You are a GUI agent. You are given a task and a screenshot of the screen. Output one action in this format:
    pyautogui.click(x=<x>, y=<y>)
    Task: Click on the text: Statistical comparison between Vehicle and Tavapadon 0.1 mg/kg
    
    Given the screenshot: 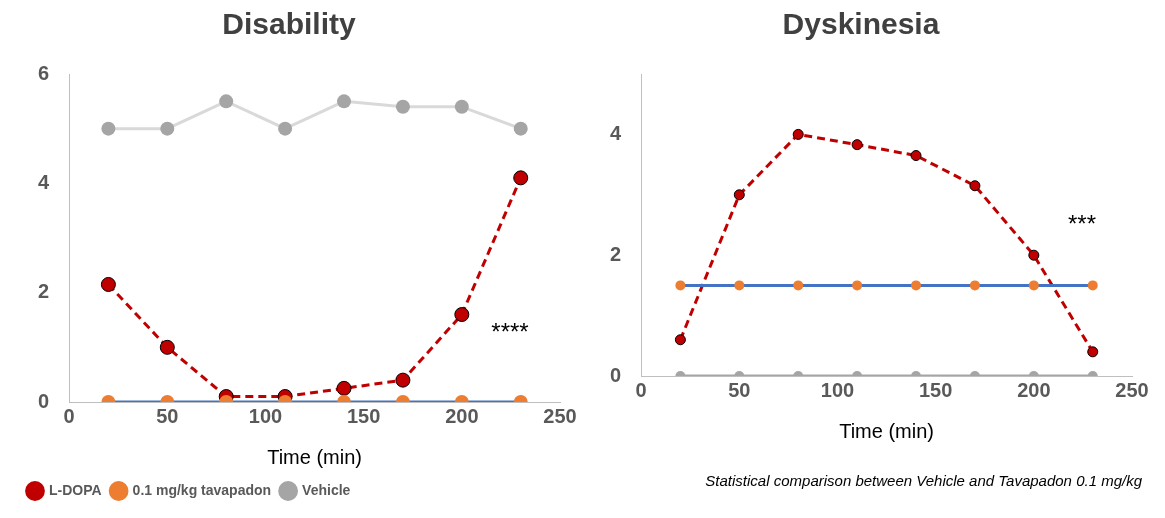 What is the action you would take?
    pyautogui.click(x=923, y=480)
    